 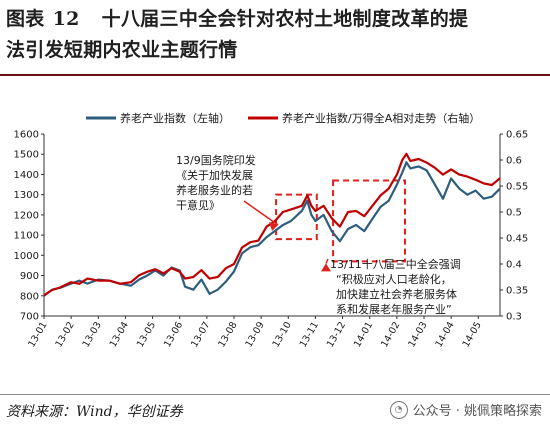 I want to click on chart-title: 图表 12 十八届三中全会针对农村土地制度改革的提 法引发短期内农业主题行情, so click(x=276, y=35).